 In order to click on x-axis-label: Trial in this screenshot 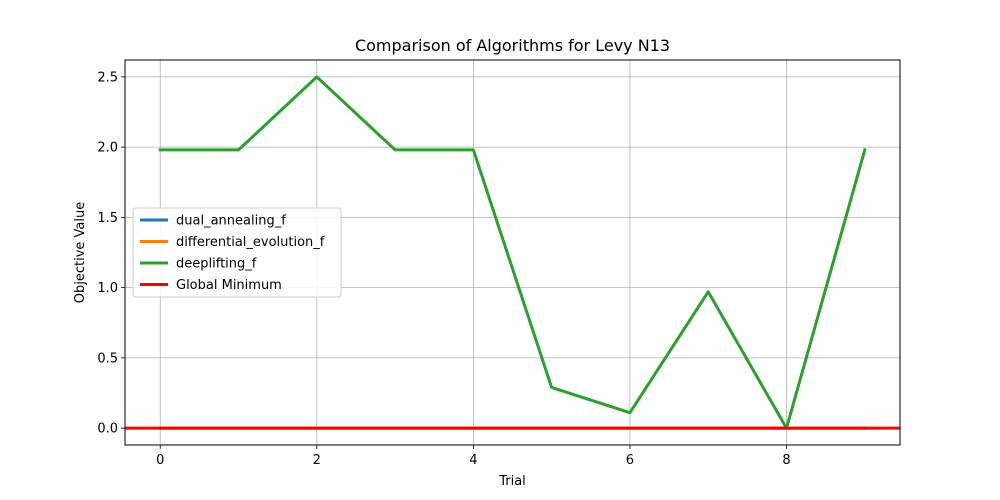, I will do `click(512, 481)`.